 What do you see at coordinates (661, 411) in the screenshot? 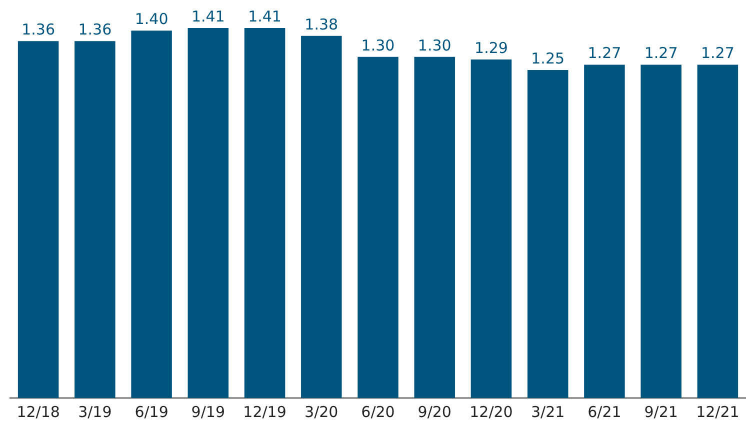
I see `x-tick-label: 9/21` at bounding box center [661, 411].